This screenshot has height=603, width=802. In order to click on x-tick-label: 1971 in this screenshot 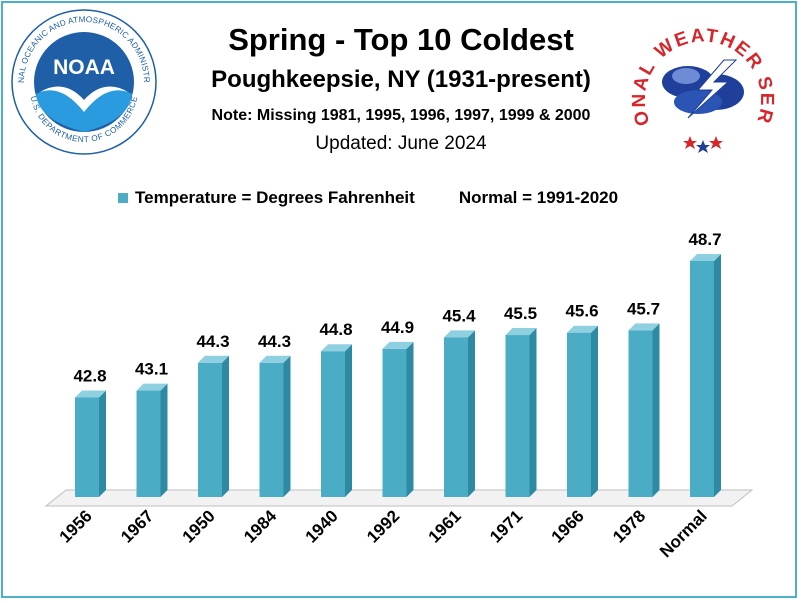, I will do `click(506, 526)`.